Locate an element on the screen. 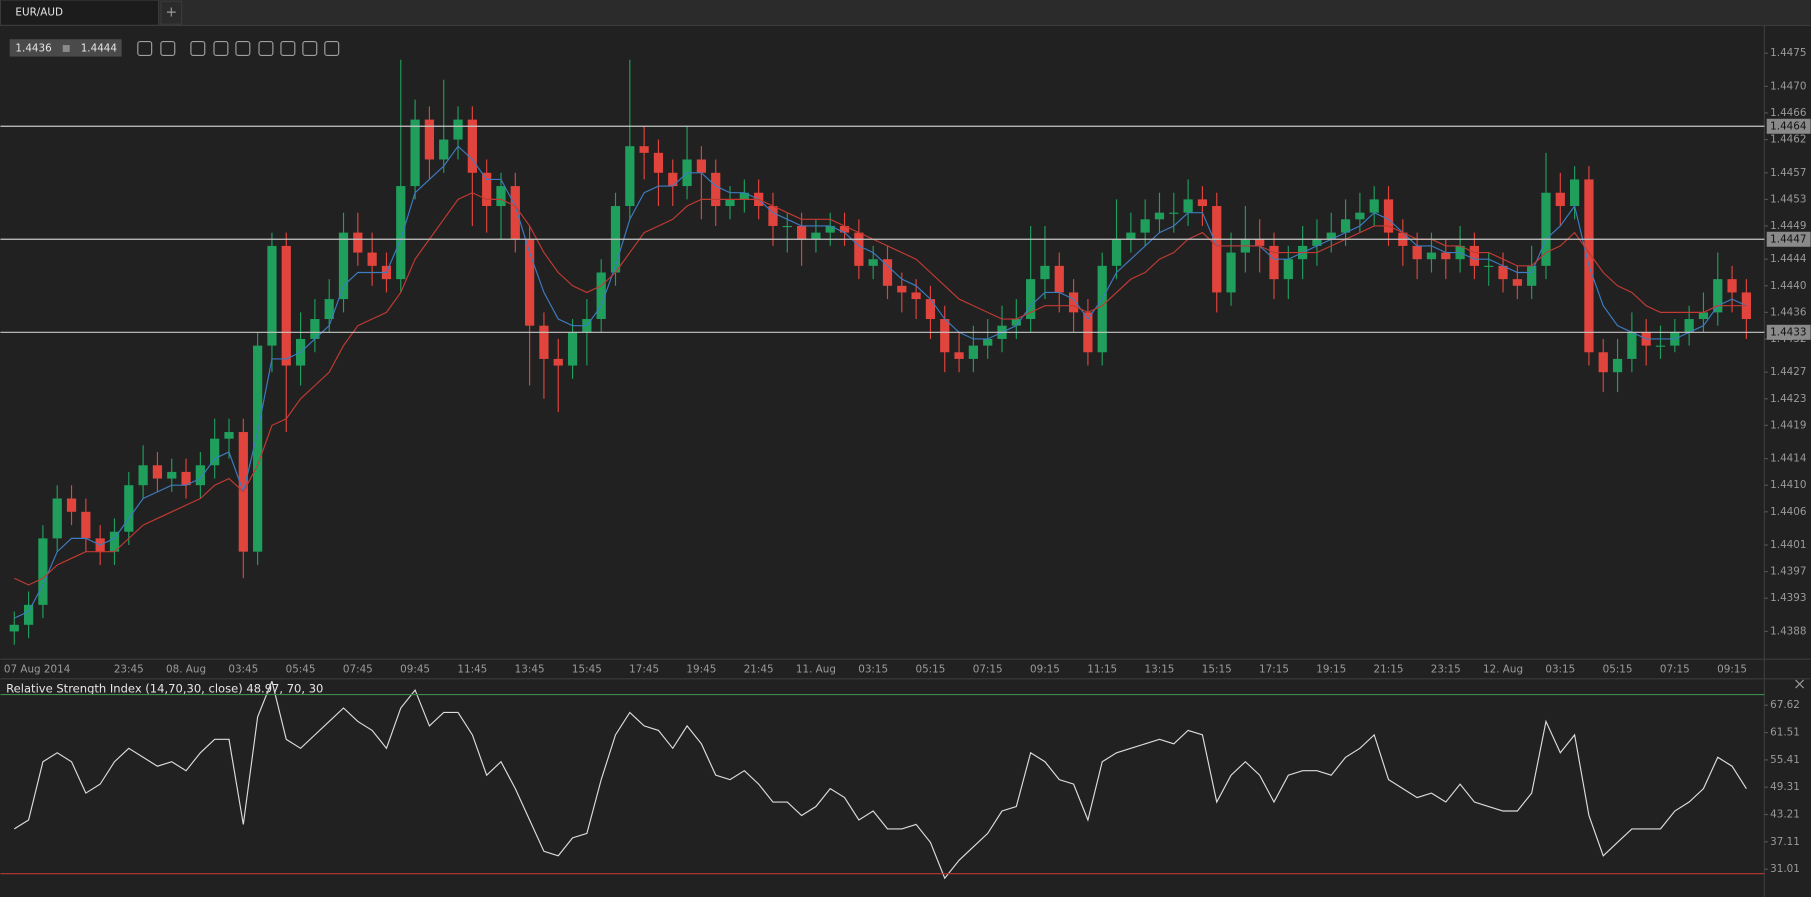 The image size is (1811, 897). y-tick-label: 1.4449 is located at coordinates (1788, 226).